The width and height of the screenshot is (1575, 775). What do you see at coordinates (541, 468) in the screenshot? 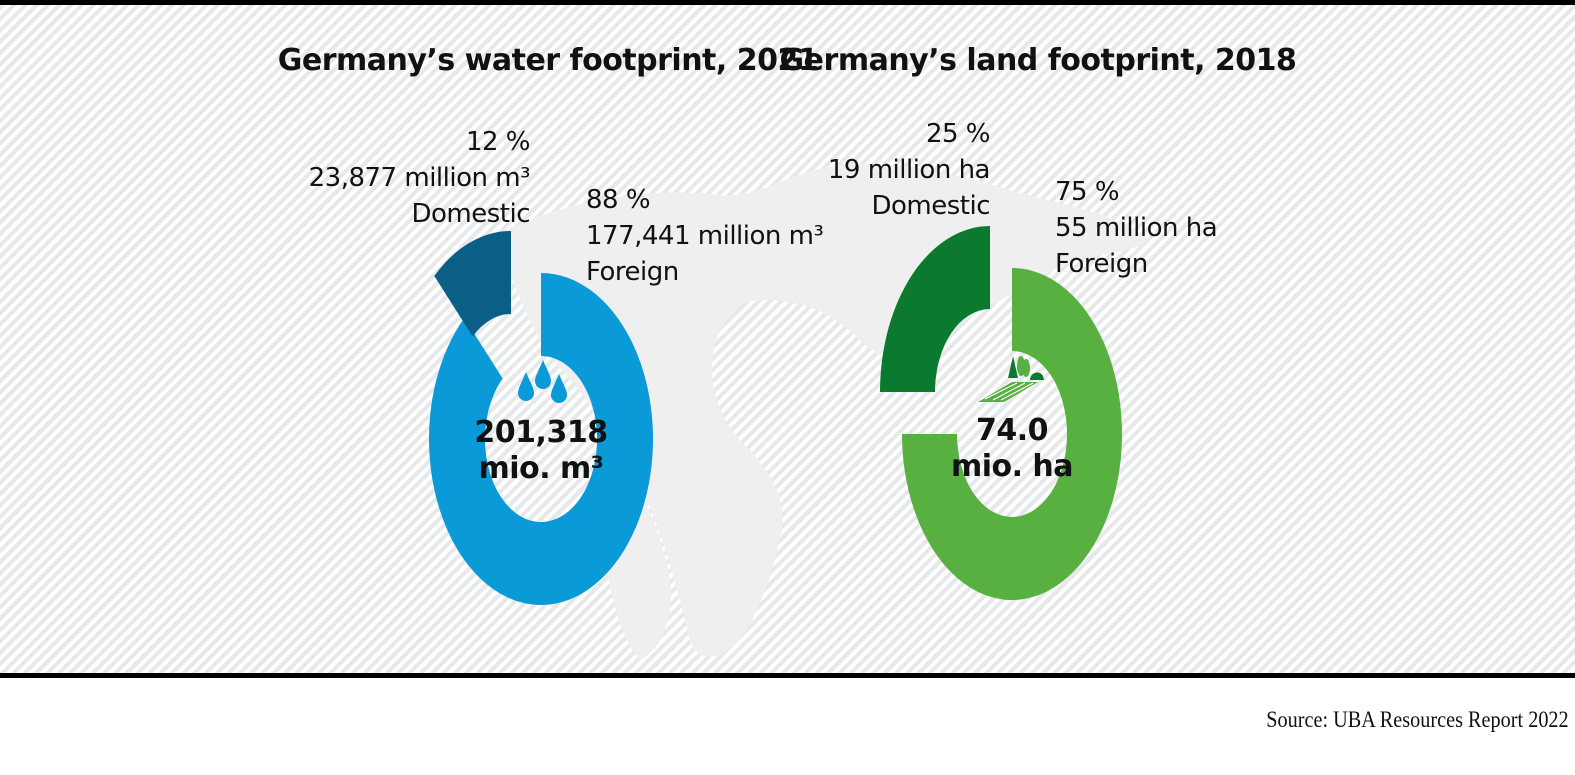
I see `water-total-unit: mio. m³` at bounding box center [541, 468].